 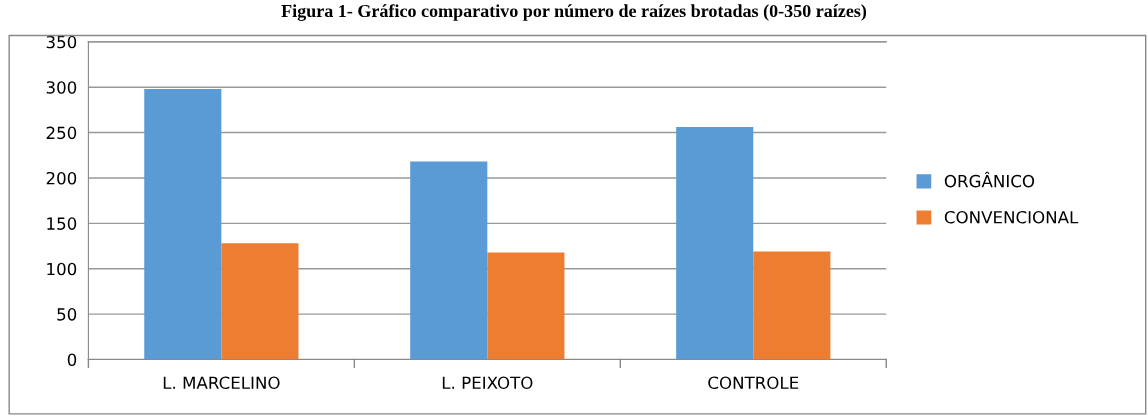 What do you see at coordinates (72, 360) in the screenshot?
I see `y-tick-label: 0` at bounding box center [72, 360].